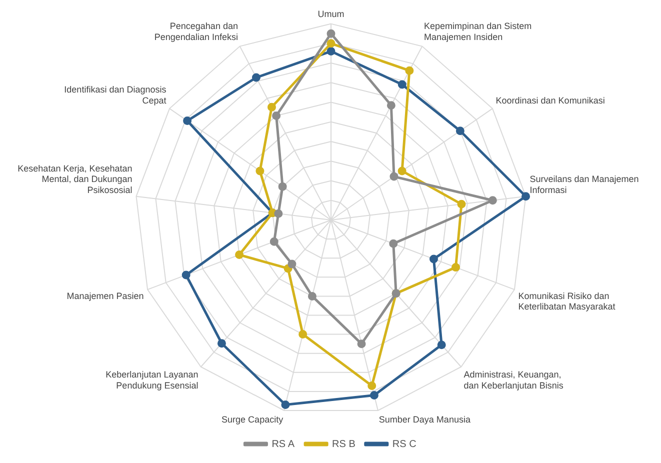 The image size is (661, 463). I want to click on spoke-label: Surge Capacity, so click(253, 419).